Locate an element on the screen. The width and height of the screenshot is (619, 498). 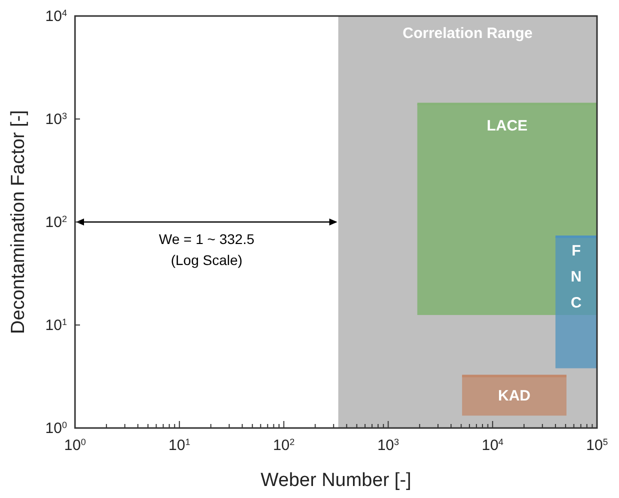
annotation: (Log Scale) is located at coordinates (206, 260).